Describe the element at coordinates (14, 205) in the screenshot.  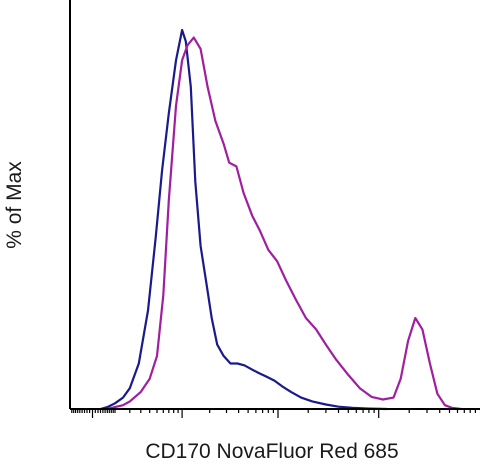
I see `y-axis-label: % of Max` at that location.